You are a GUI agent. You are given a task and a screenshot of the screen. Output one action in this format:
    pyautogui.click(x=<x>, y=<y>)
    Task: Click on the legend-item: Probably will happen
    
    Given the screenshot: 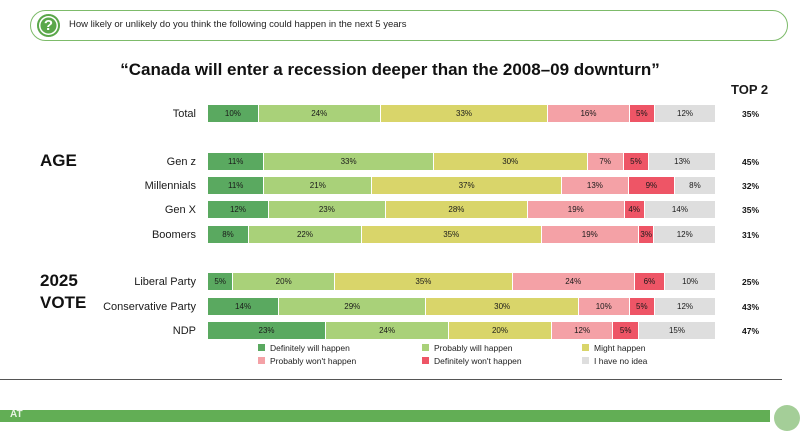 What is the action you would take?
    pyautogui.click(x=467, y=348)
    